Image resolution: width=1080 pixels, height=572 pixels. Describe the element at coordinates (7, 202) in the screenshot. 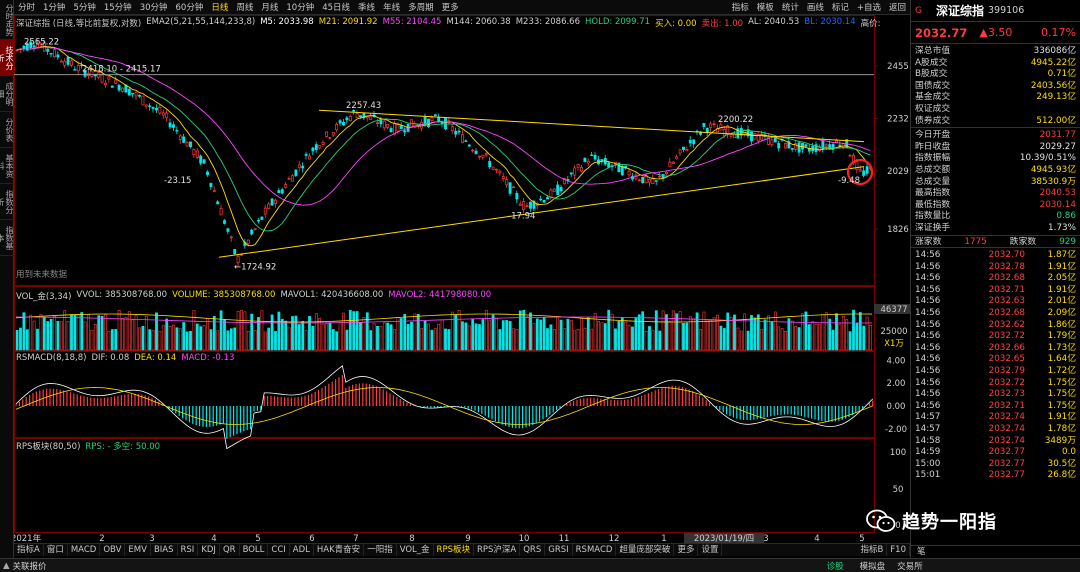

I see `side-tab-5: 指数分析` at that location.